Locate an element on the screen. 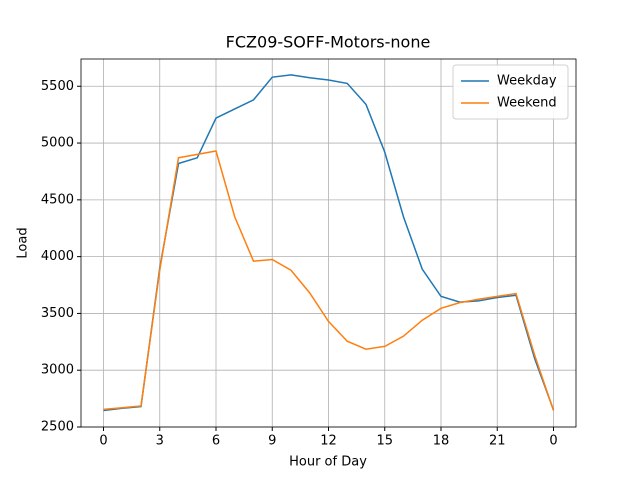 The height and width of the screenshot is (484, 640). y-tick-label: 5000 is located at coordinates (57, 143).